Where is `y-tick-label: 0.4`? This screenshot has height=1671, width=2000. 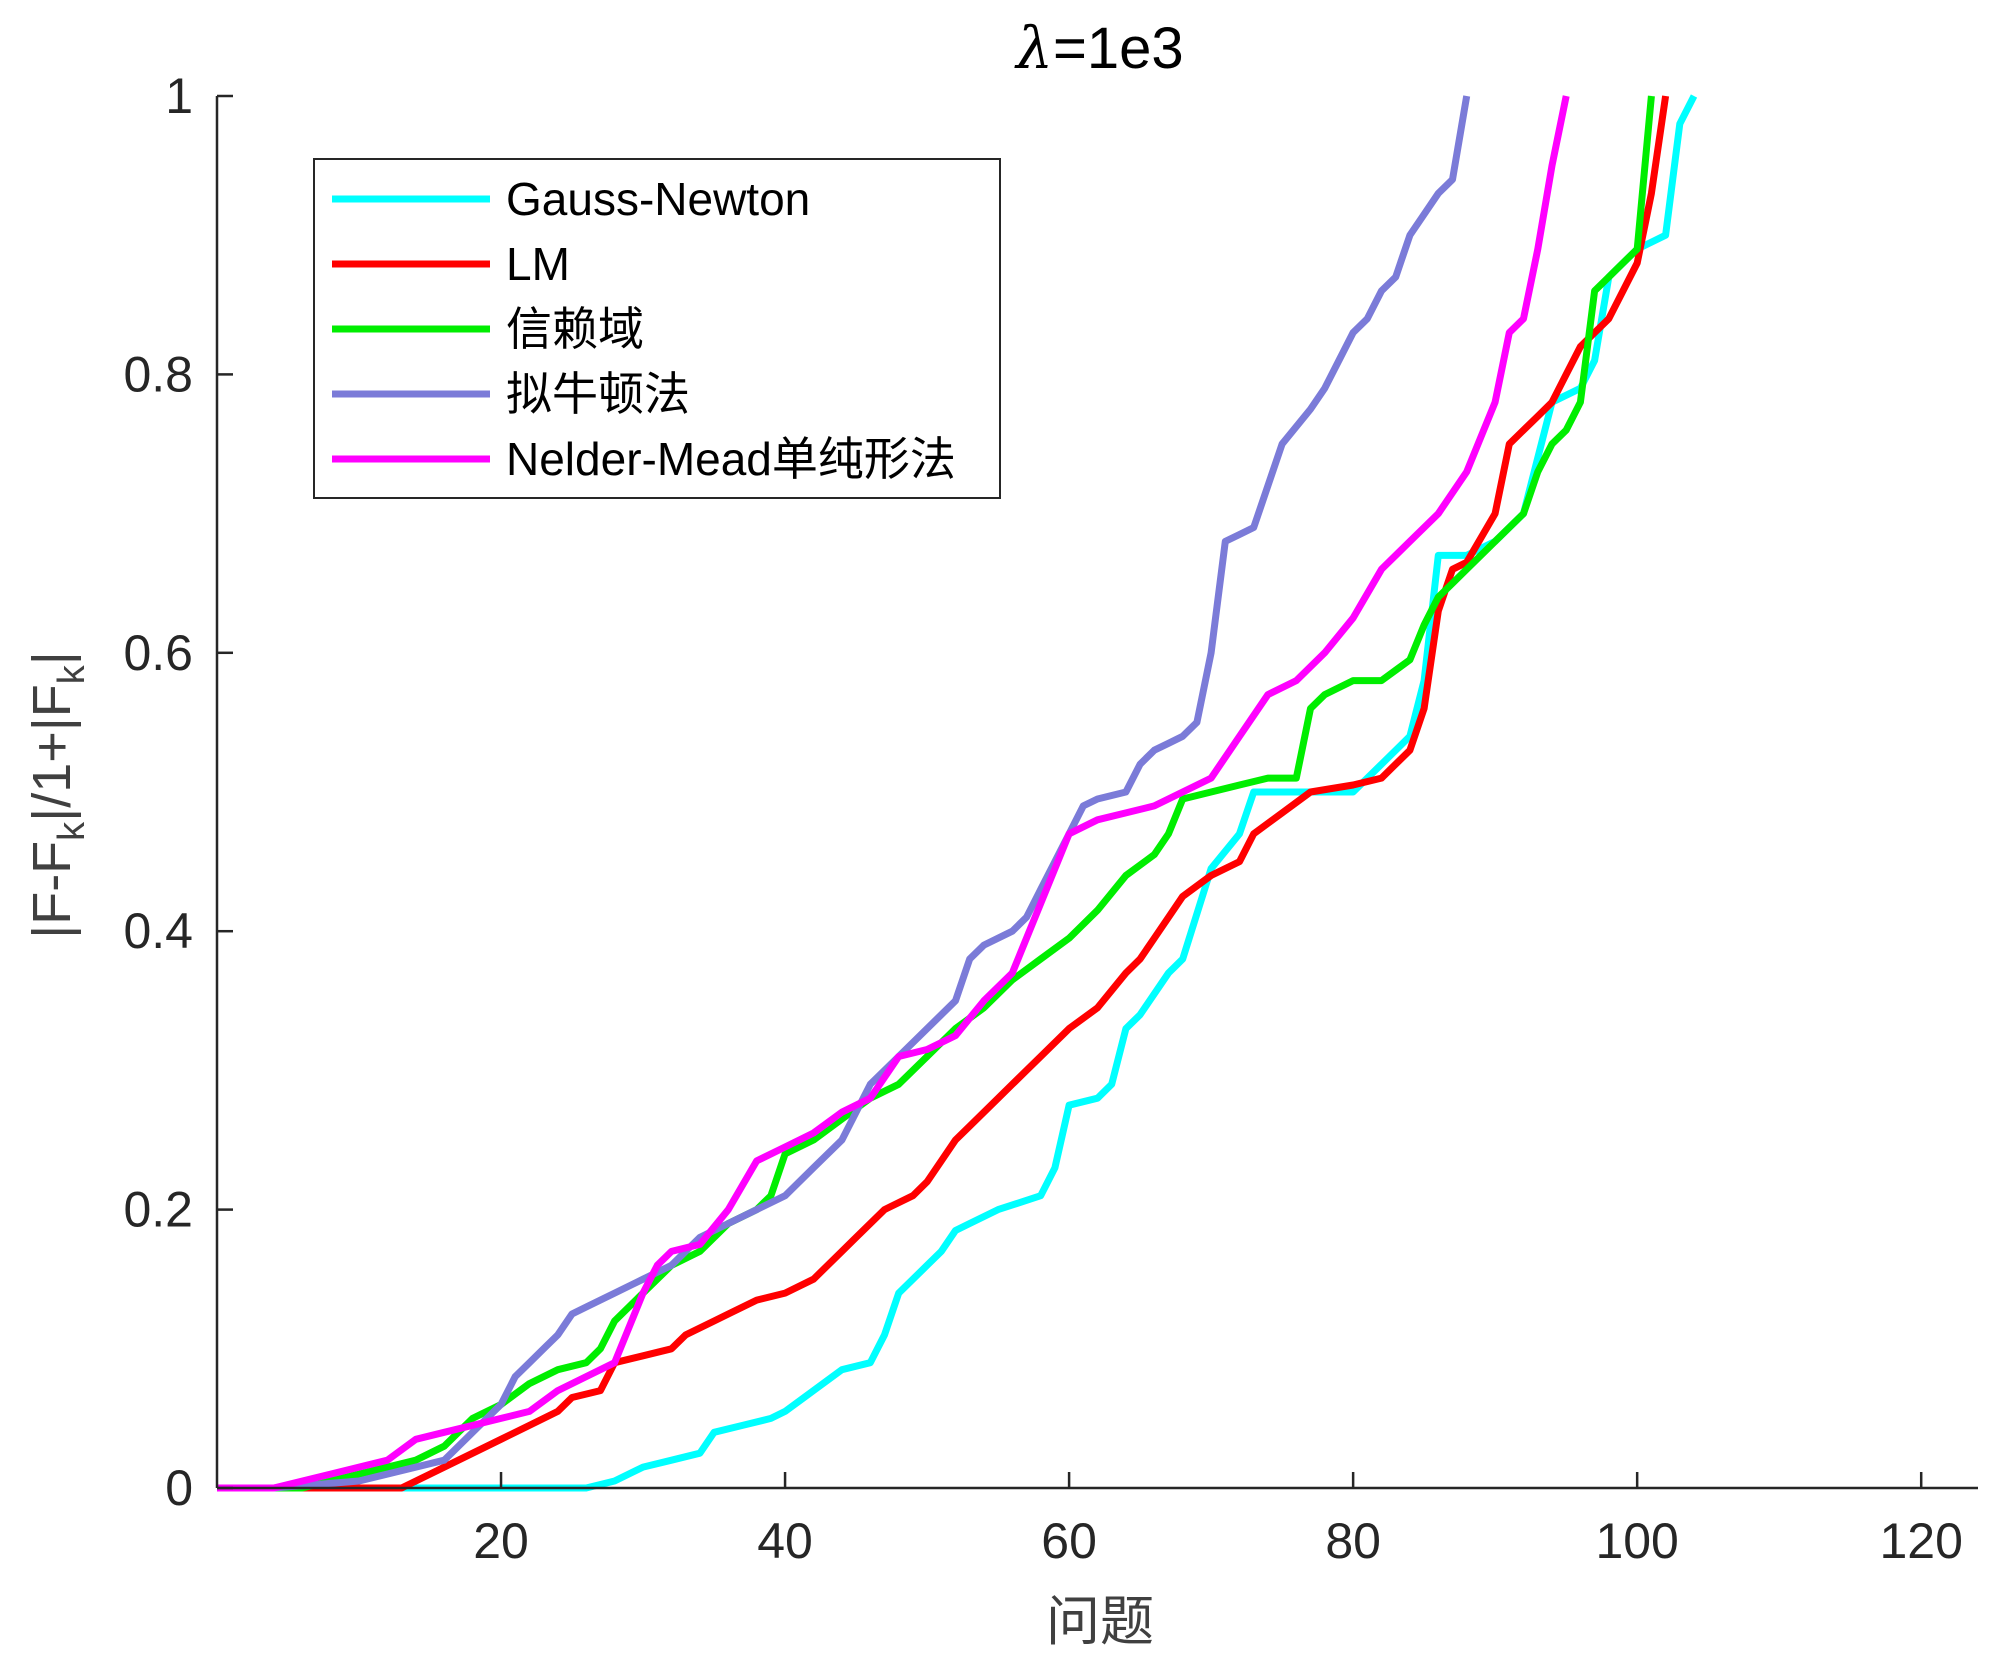
y-tick-label: 0.4 is located at coordinates (158, 931).